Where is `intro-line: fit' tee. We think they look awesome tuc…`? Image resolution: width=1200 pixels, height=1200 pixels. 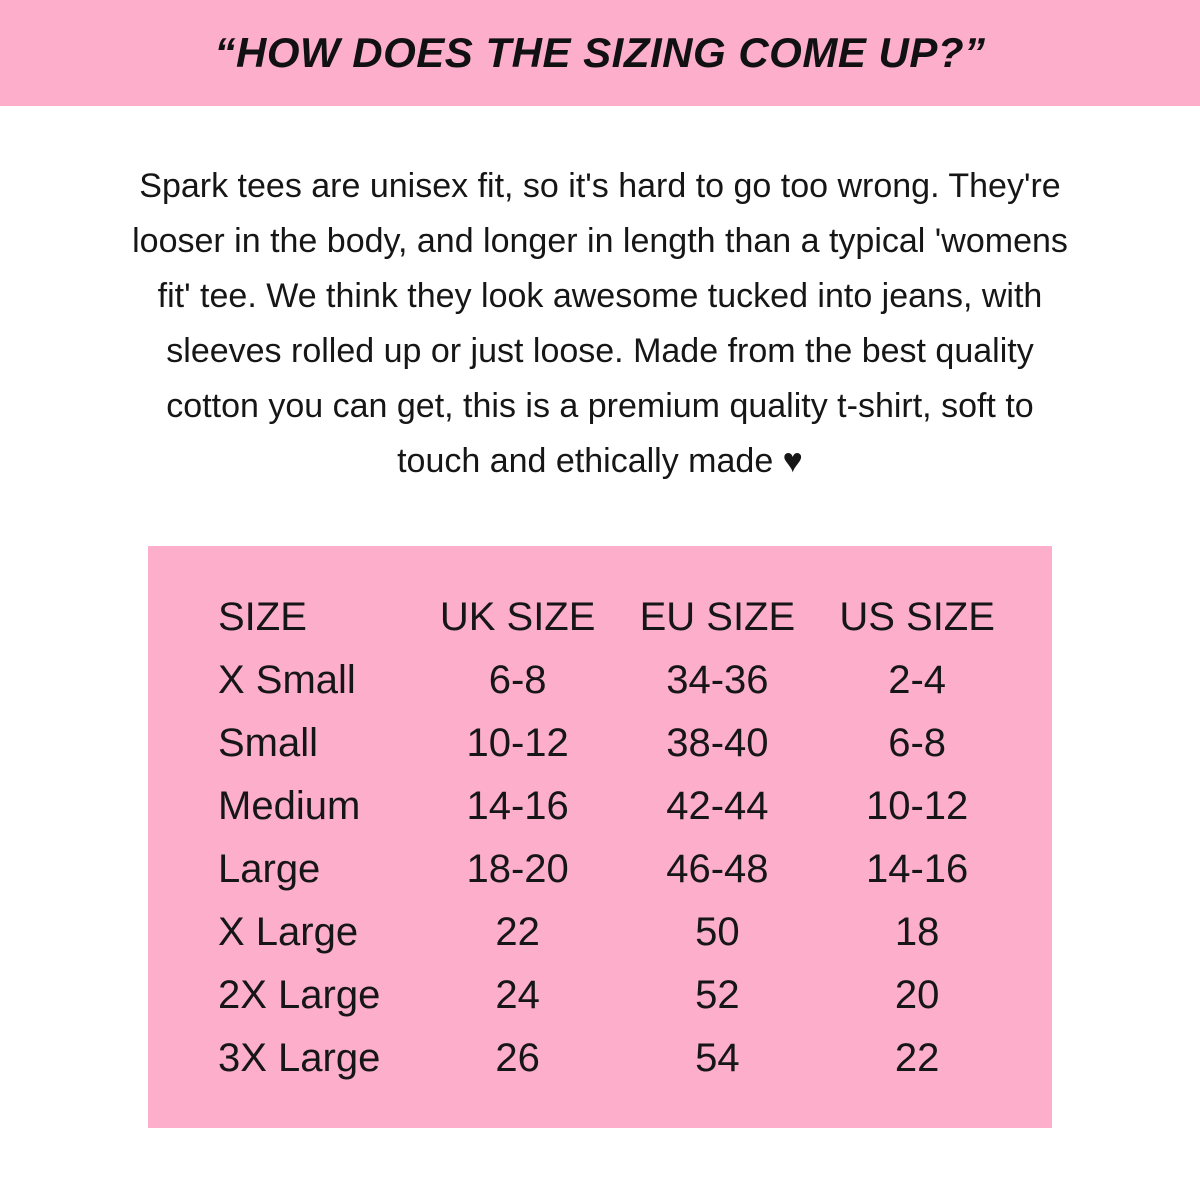 intro-line: fit' tee. We think they look awesome tuc… is located at coordinates (600, 296).